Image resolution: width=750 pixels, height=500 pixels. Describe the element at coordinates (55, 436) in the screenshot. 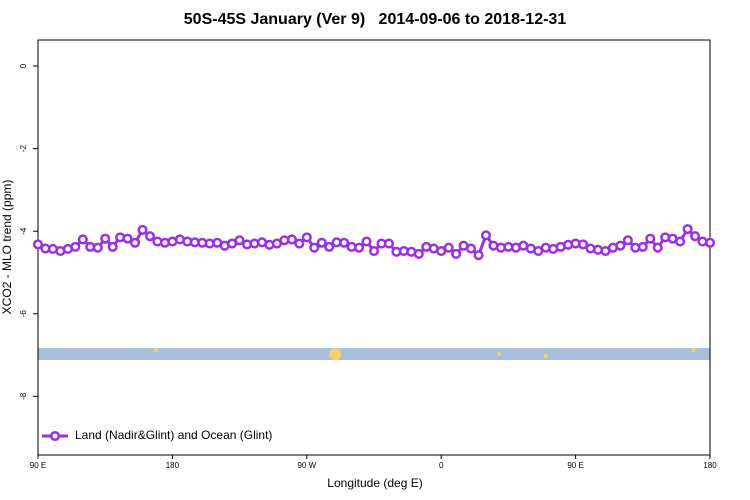

I see `legend-marker` at that location.